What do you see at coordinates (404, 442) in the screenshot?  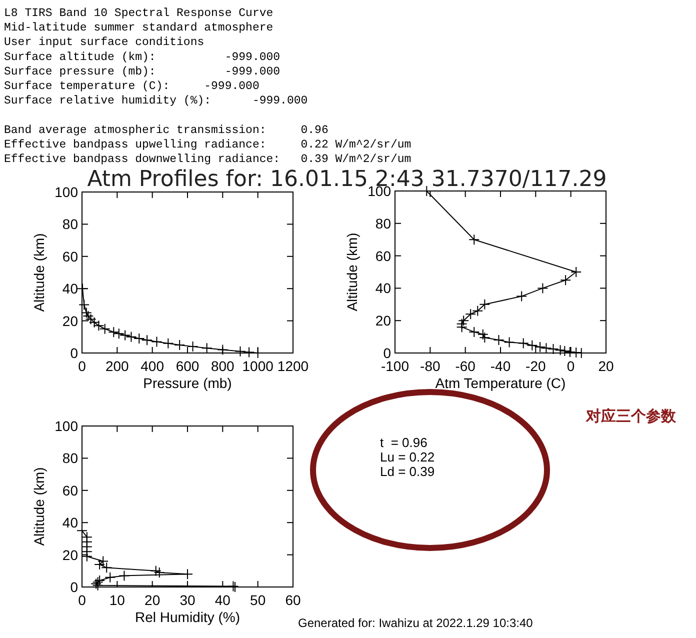 I see `text: t = 0.96` at bounding box center [404, 442].